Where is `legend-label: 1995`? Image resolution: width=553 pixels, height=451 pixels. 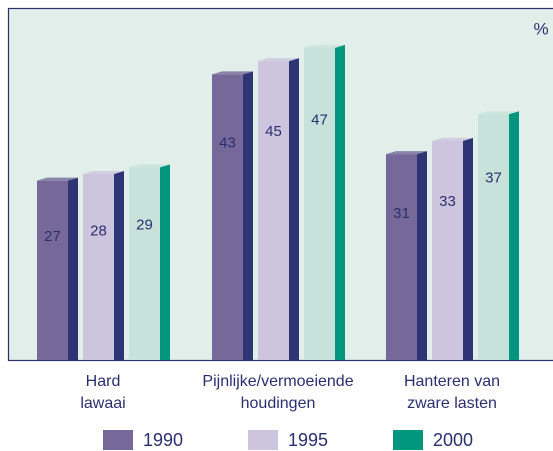 legend-label: 1995 is located at coordinates (308, 440).